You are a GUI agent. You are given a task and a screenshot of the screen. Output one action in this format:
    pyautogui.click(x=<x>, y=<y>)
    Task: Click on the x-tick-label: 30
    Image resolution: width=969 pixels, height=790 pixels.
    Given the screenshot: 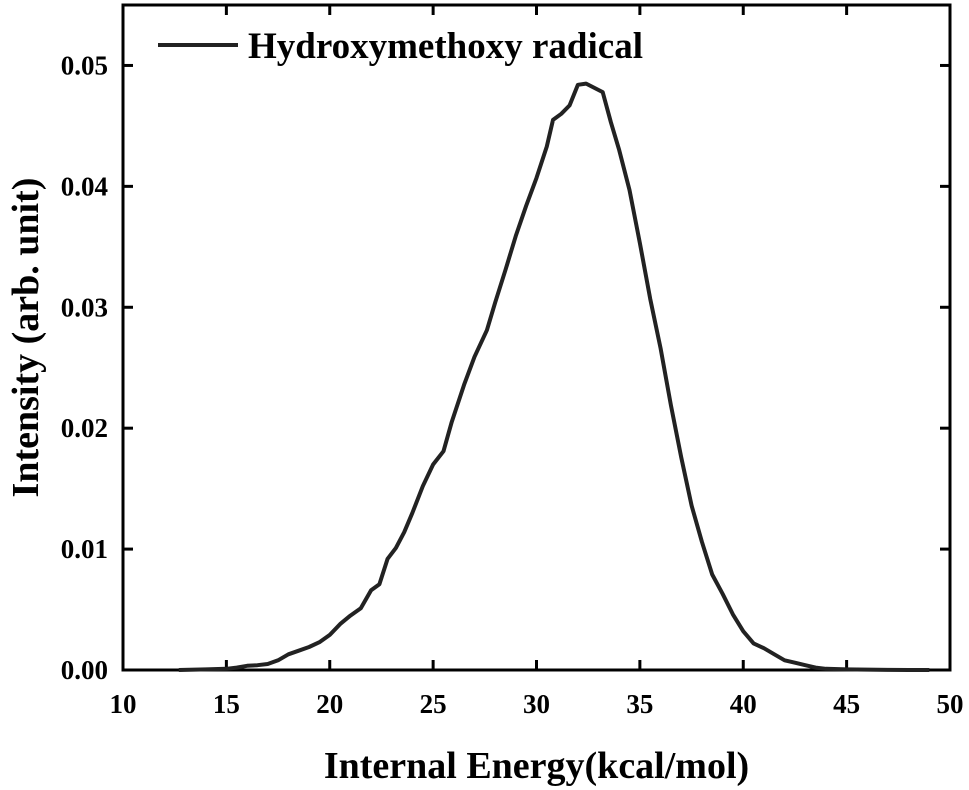 What is the action you would take?
    pyautogui.click(x=536, y=704)
    